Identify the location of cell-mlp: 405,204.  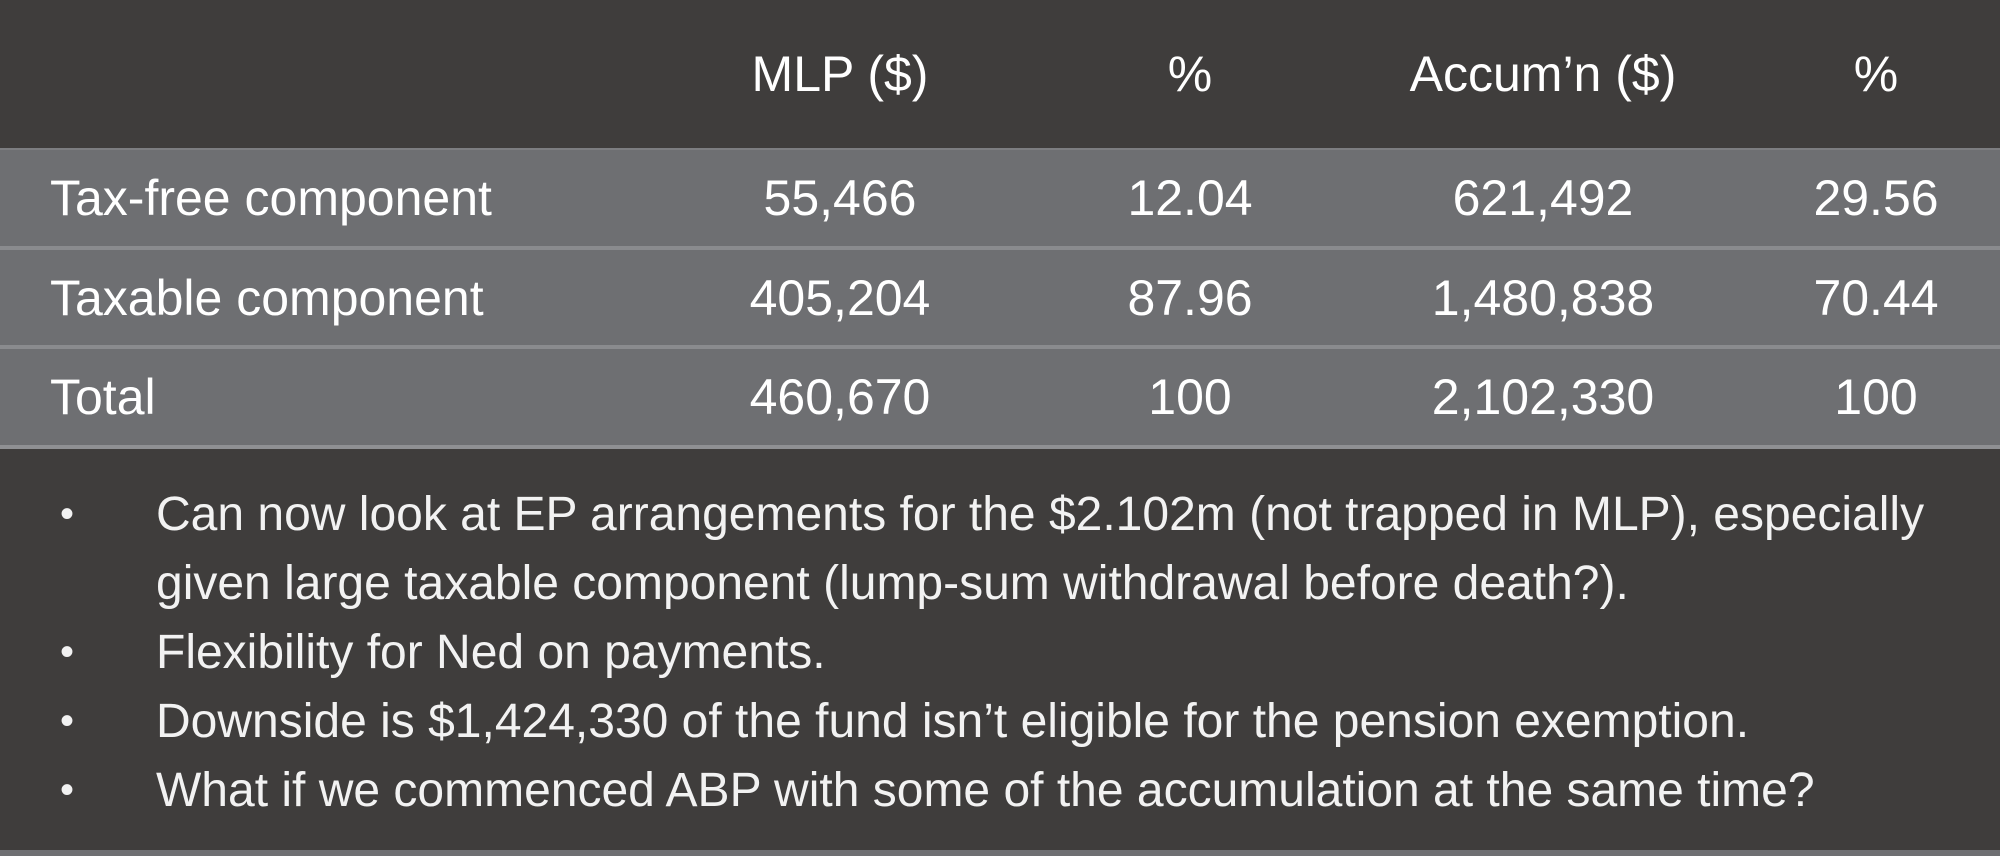
(840, 298).